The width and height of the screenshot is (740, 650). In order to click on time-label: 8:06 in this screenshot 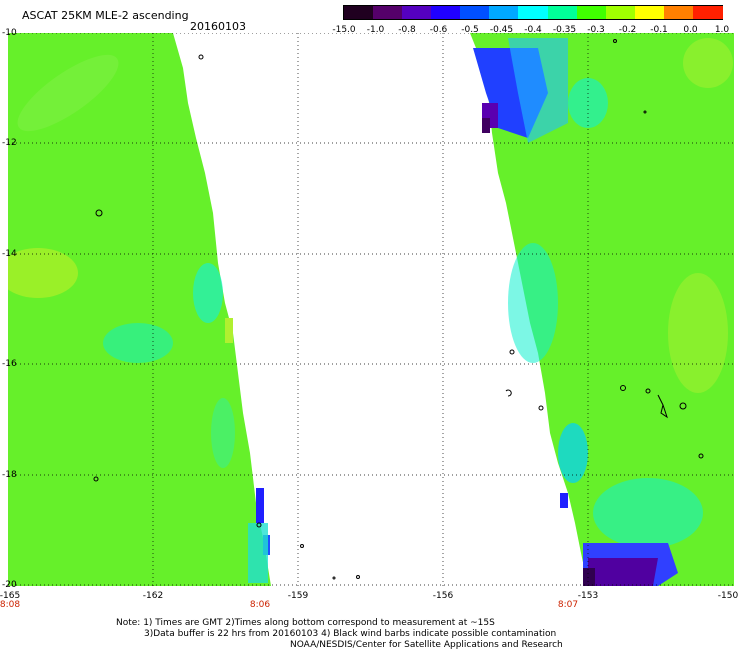, I will do `click(260, 605)`.